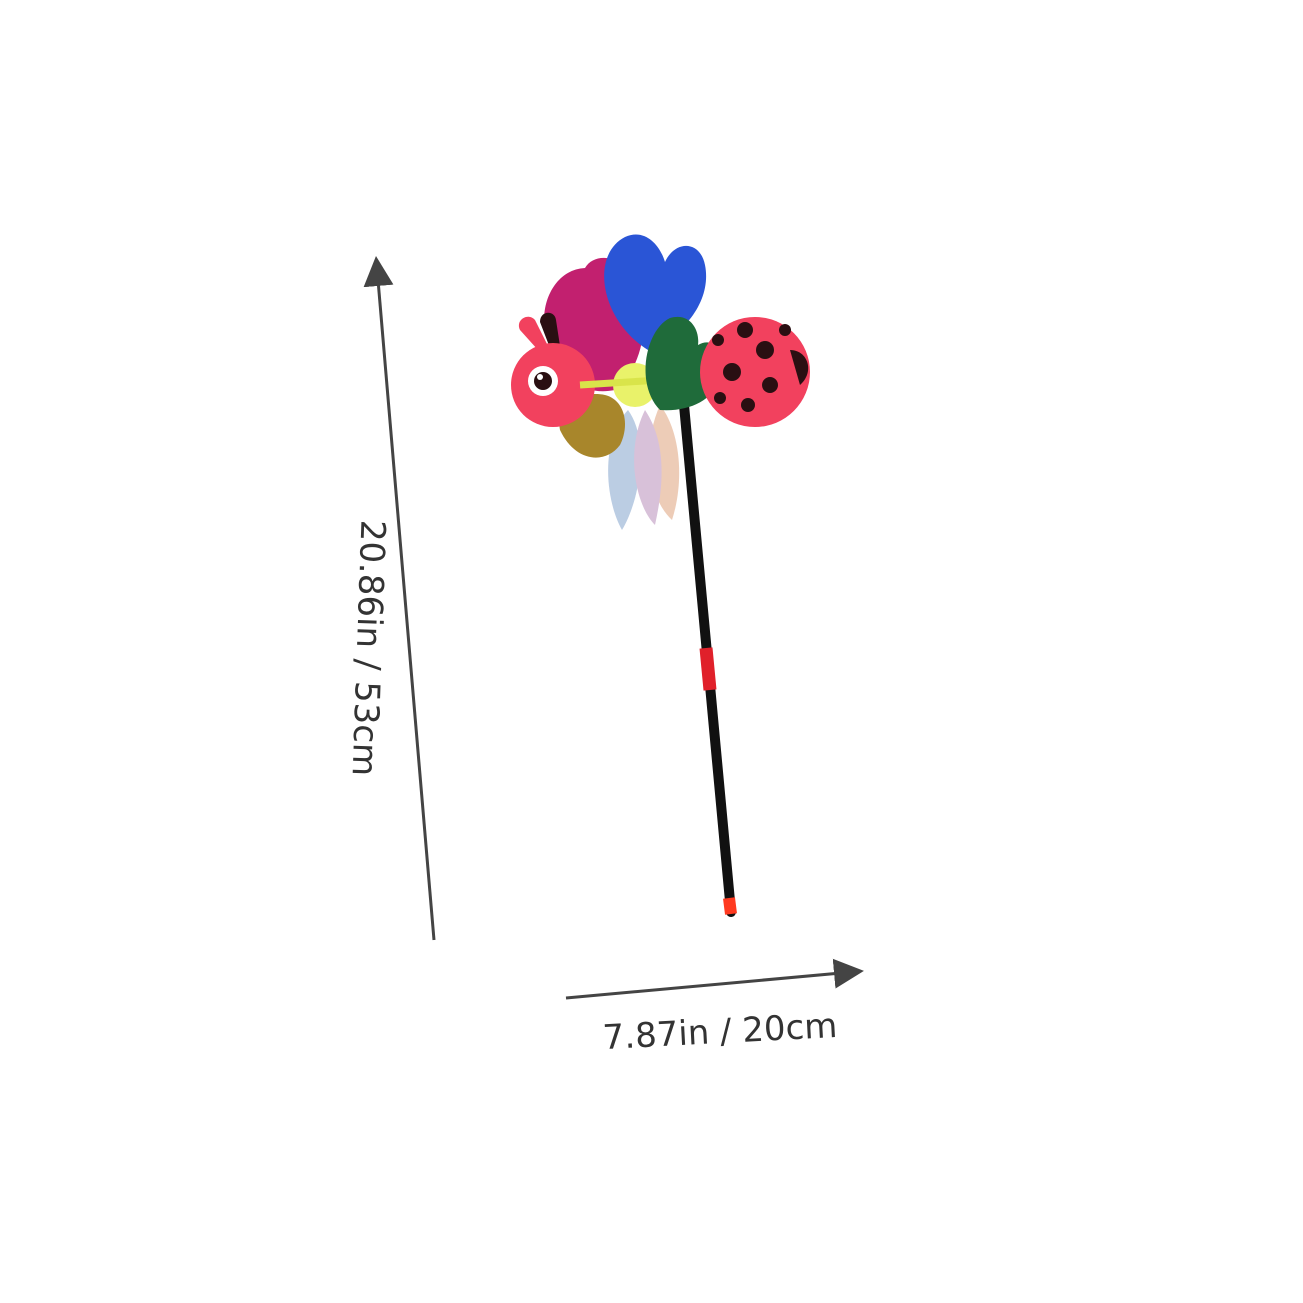 The image size is (1303, 1303). I want to click on ladybug-head, so click(553, 369).